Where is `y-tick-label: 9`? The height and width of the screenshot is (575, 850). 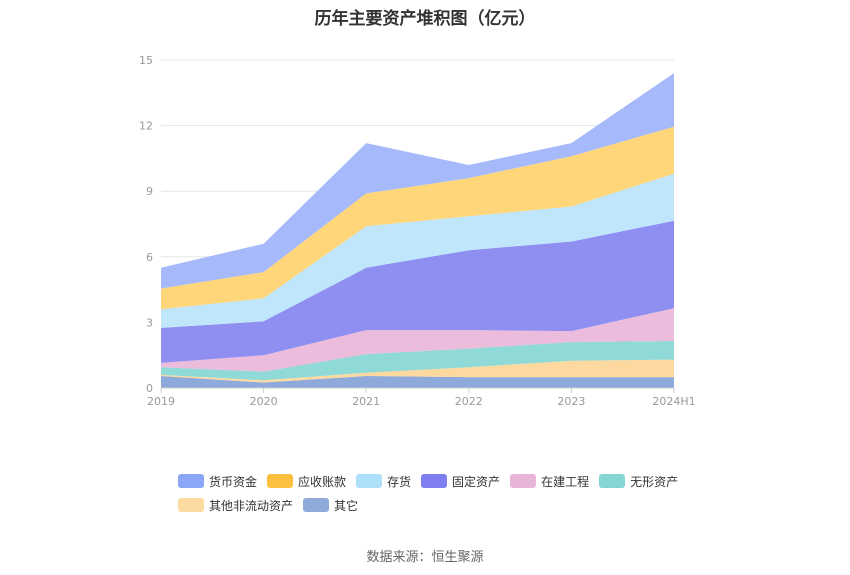 y-tick-label: 9 is located at coordinates (149, 191).